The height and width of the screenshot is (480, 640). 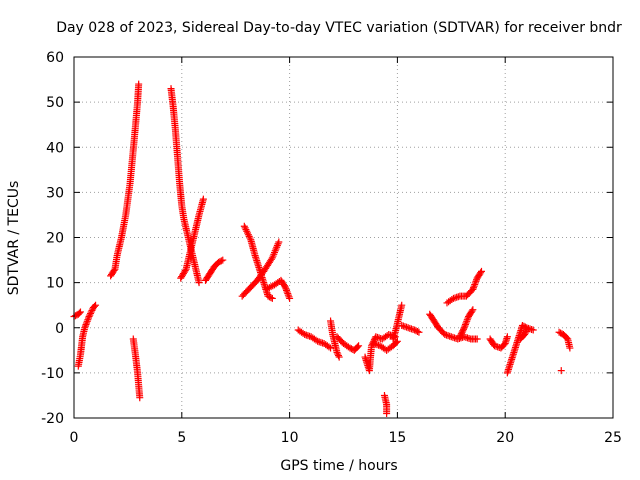 I want to click on x-tick-label: 10, so click(x=290, y=438).